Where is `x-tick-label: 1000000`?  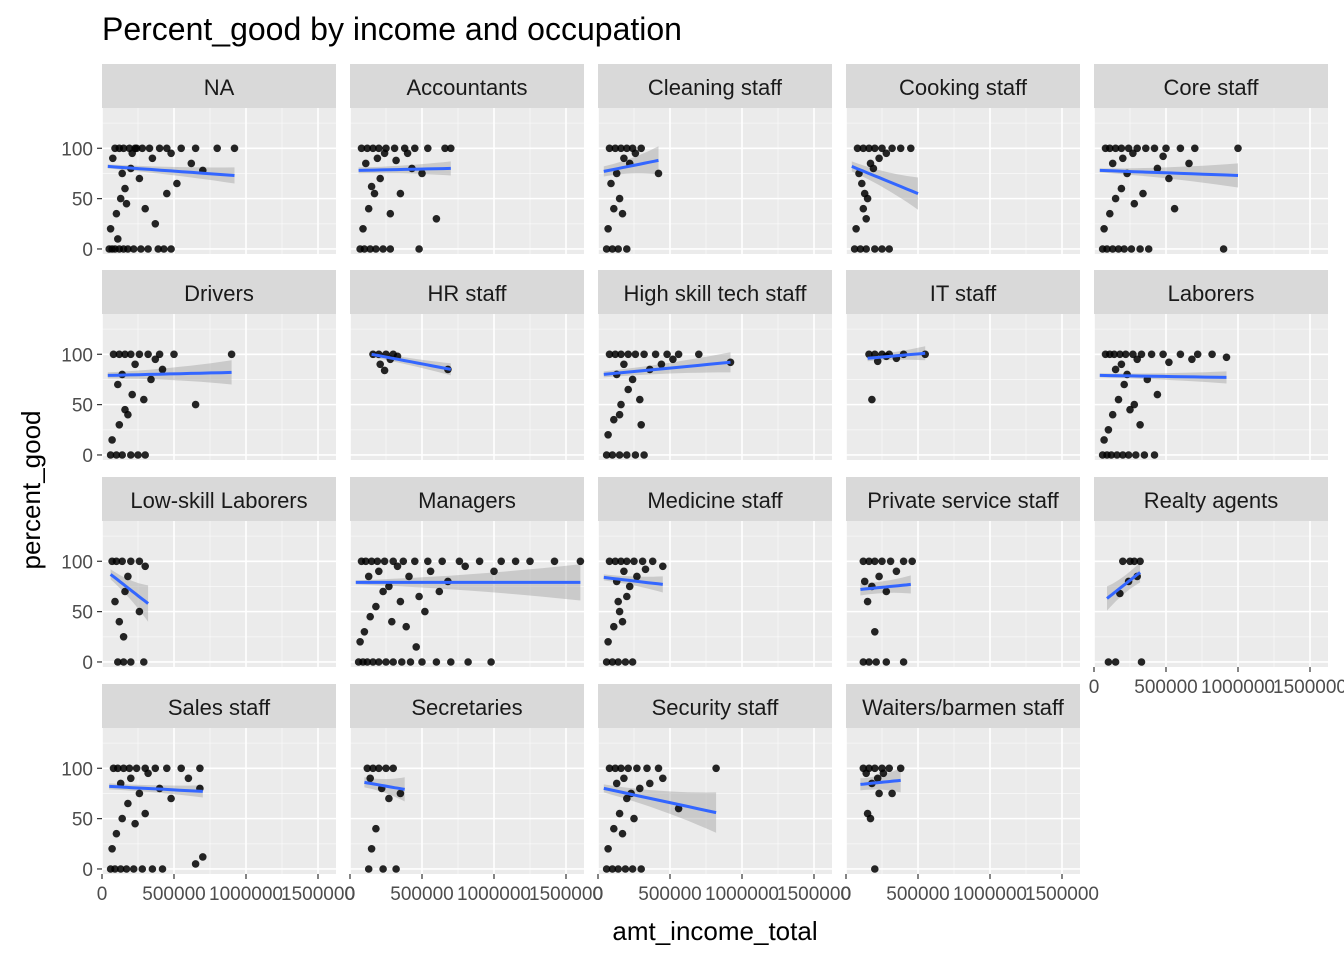
x-tick-label: 1000000 is located at coordinates (742, 894).